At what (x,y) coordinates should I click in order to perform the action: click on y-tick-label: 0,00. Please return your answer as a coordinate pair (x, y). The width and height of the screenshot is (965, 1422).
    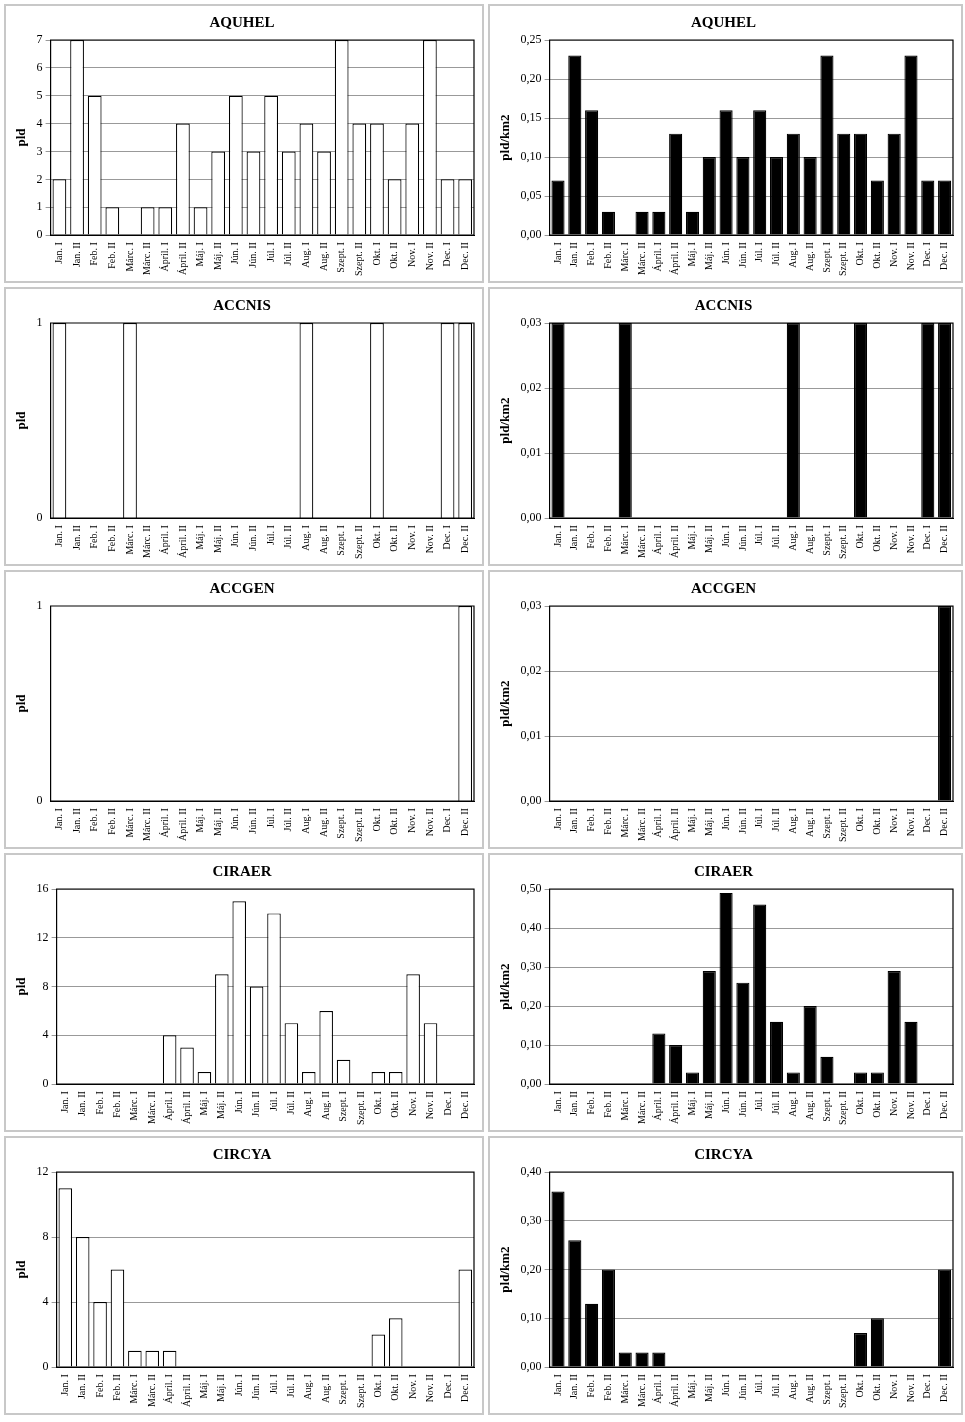
    Looking at the image, I should click on (531, 1366).